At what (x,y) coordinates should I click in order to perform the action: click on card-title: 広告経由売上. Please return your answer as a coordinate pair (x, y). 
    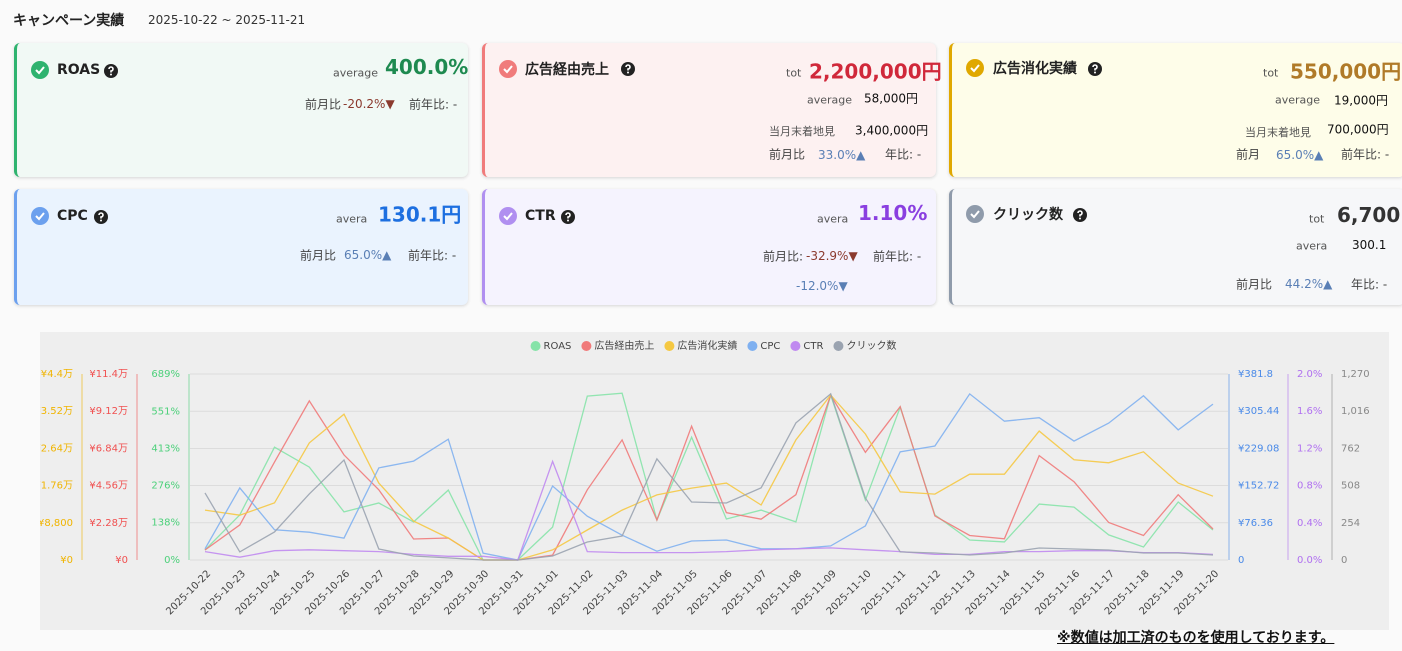
    Looking at the image, I should click on (567, 70).